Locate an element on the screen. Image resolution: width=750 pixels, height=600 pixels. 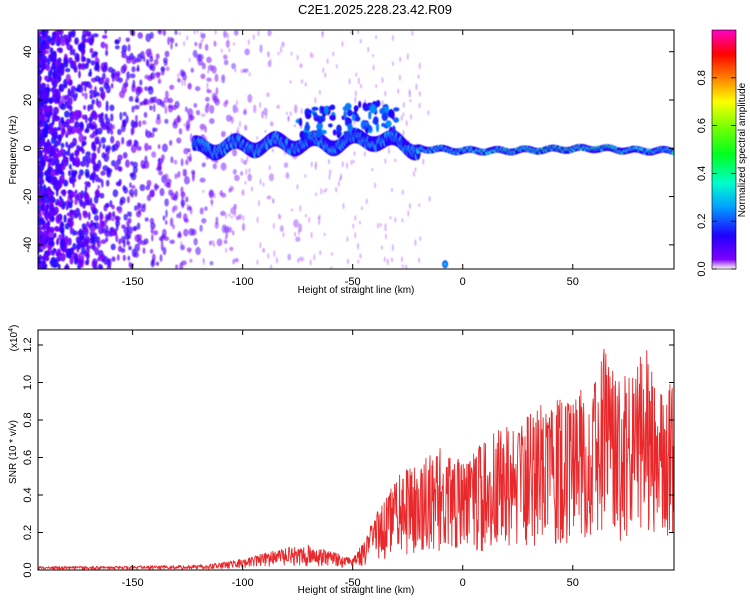
snr-x-axis-title: Height of straight line (km) is located at coordinates (356, 590).